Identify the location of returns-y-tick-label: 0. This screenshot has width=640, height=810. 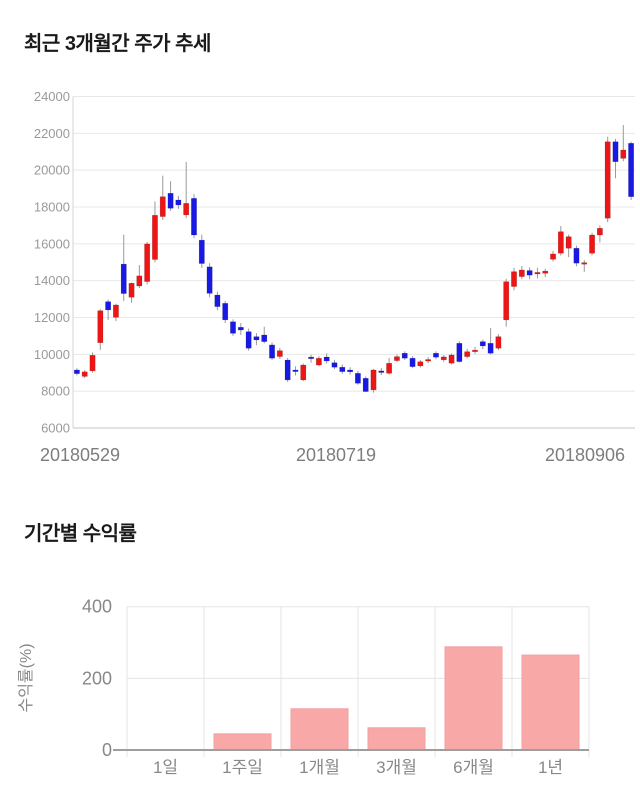
(107, 750).